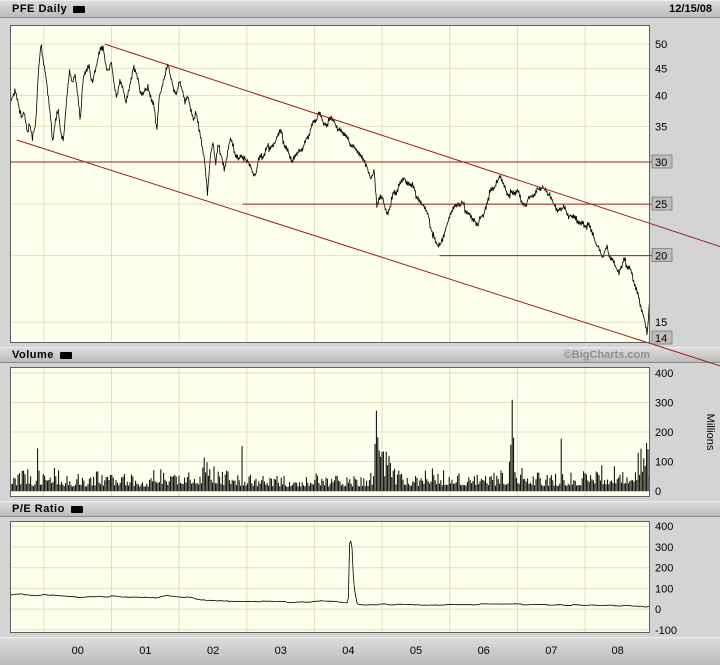 This screenshot has height=665, width=720. Describe the element at coordinates (65, 355) in the screenshot. I see `volume-menu-dash-icon` at that location.